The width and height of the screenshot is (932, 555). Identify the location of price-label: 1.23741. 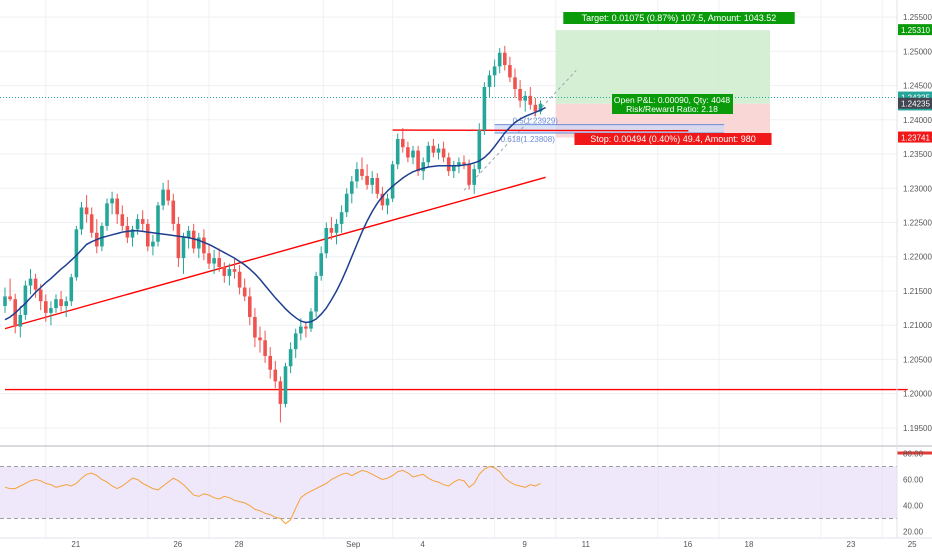
(915, 137).